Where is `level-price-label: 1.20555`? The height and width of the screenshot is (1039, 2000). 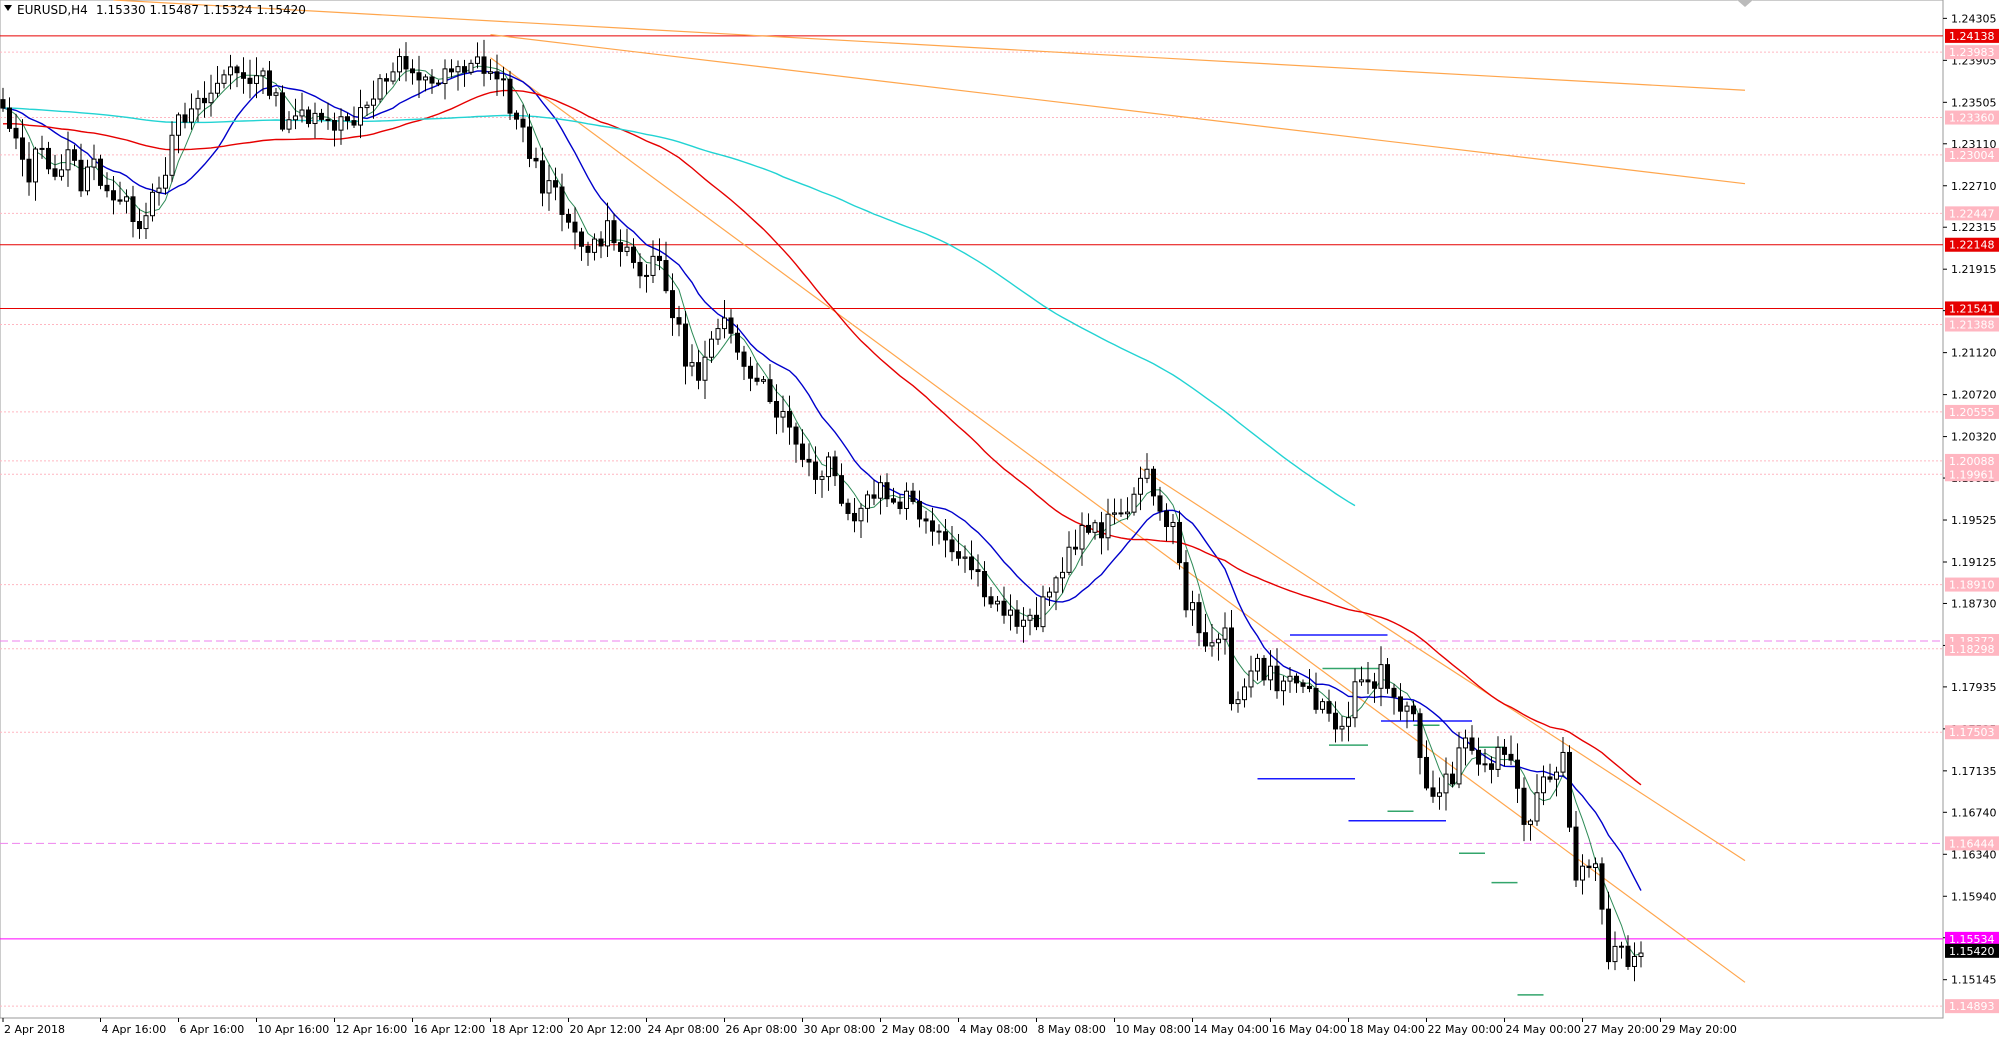
level-price-label: 1.20555 is located at coordinates (1972, 412).